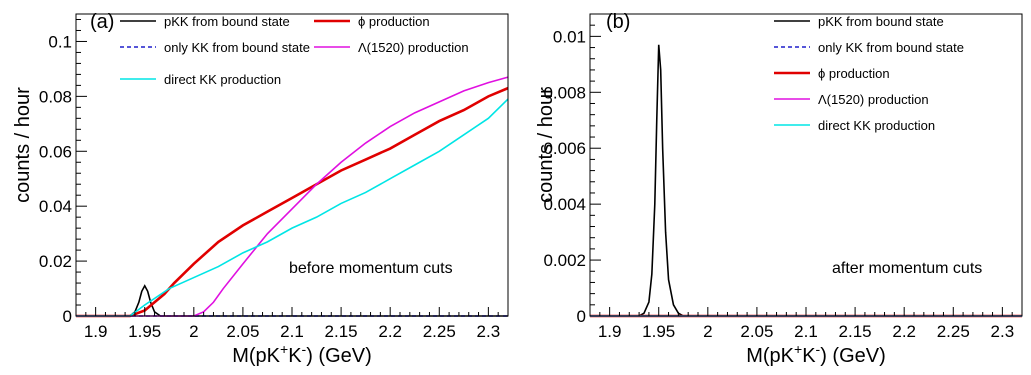 The image size is (1031, 375). I want to click on y-tick-label: 0.008, so click(564, 92).